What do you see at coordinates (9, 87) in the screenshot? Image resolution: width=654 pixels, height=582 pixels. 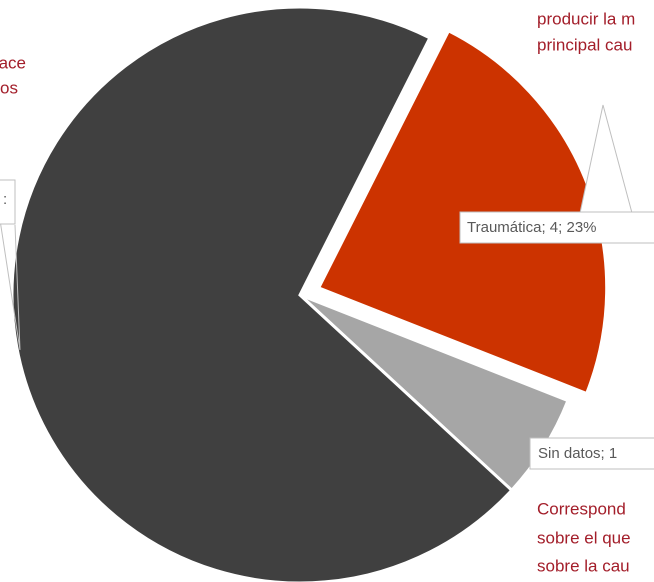 I see `annotation: os` at bounding box center [9, 87].